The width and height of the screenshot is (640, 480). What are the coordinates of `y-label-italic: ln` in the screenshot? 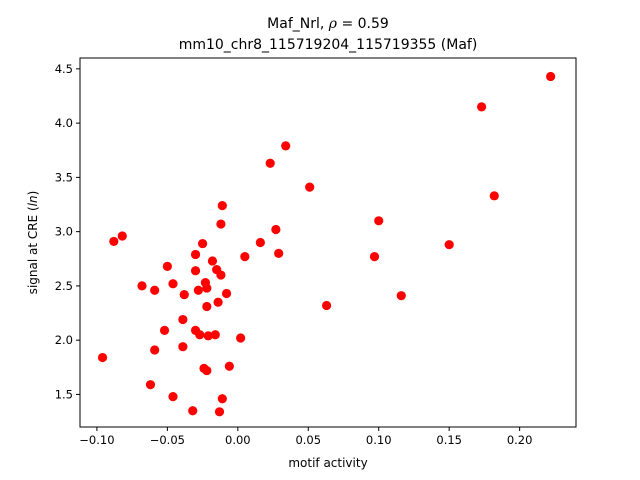 It's located at (33, 200).